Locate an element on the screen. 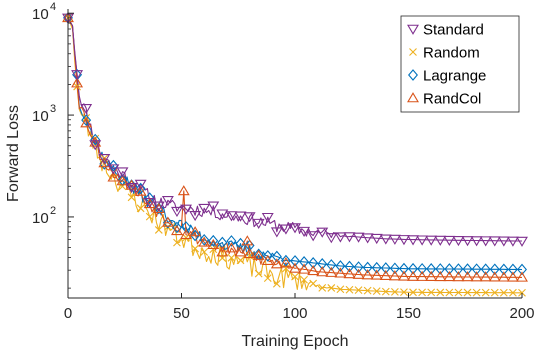 This screenshot has height=354, width=537. x-tick-label: 200 is located at coordinates (521, 313).